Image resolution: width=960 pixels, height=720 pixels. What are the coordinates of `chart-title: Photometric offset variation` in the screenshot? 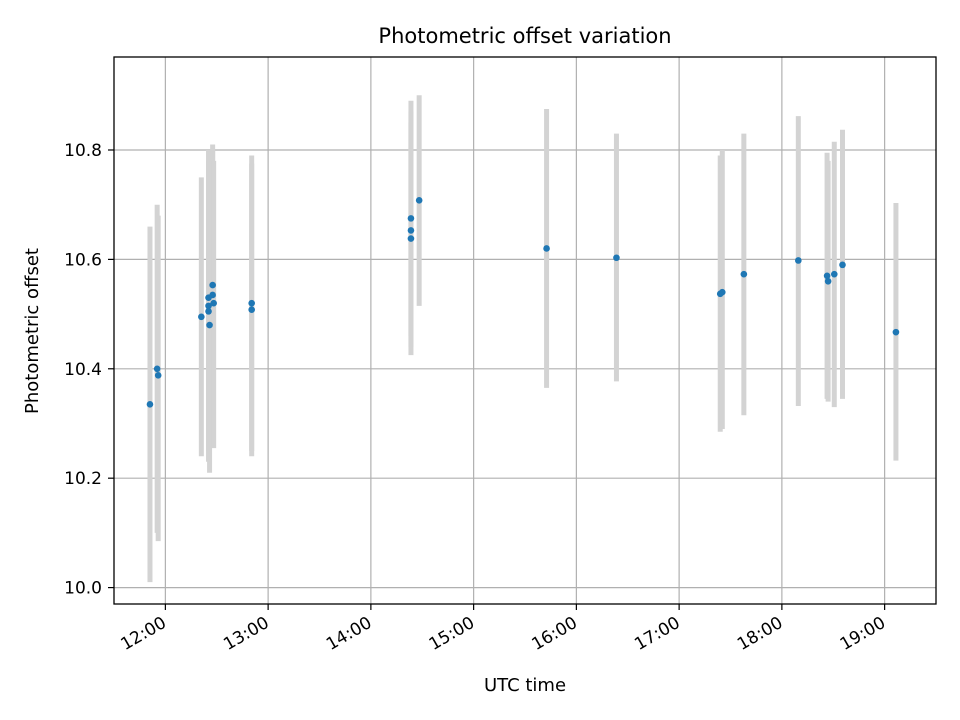 It's located at (524, 36).